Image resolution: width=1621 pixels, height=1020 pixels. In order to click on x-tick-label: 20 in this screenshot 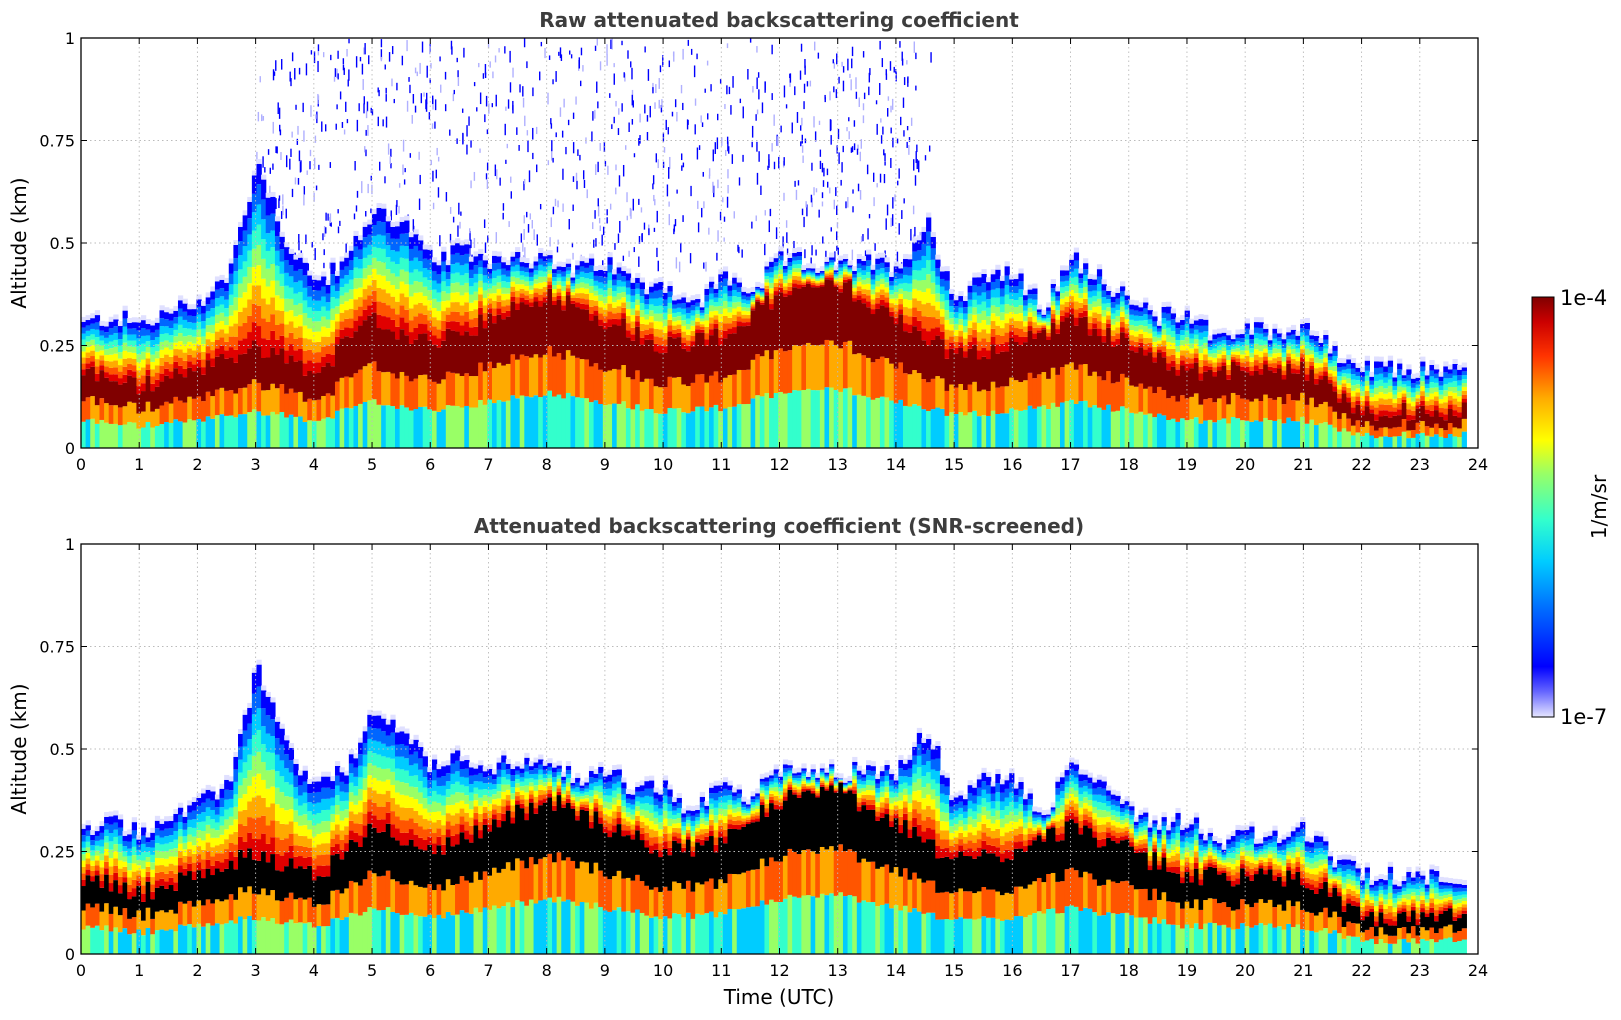, I will do `click(1245, 464)`.